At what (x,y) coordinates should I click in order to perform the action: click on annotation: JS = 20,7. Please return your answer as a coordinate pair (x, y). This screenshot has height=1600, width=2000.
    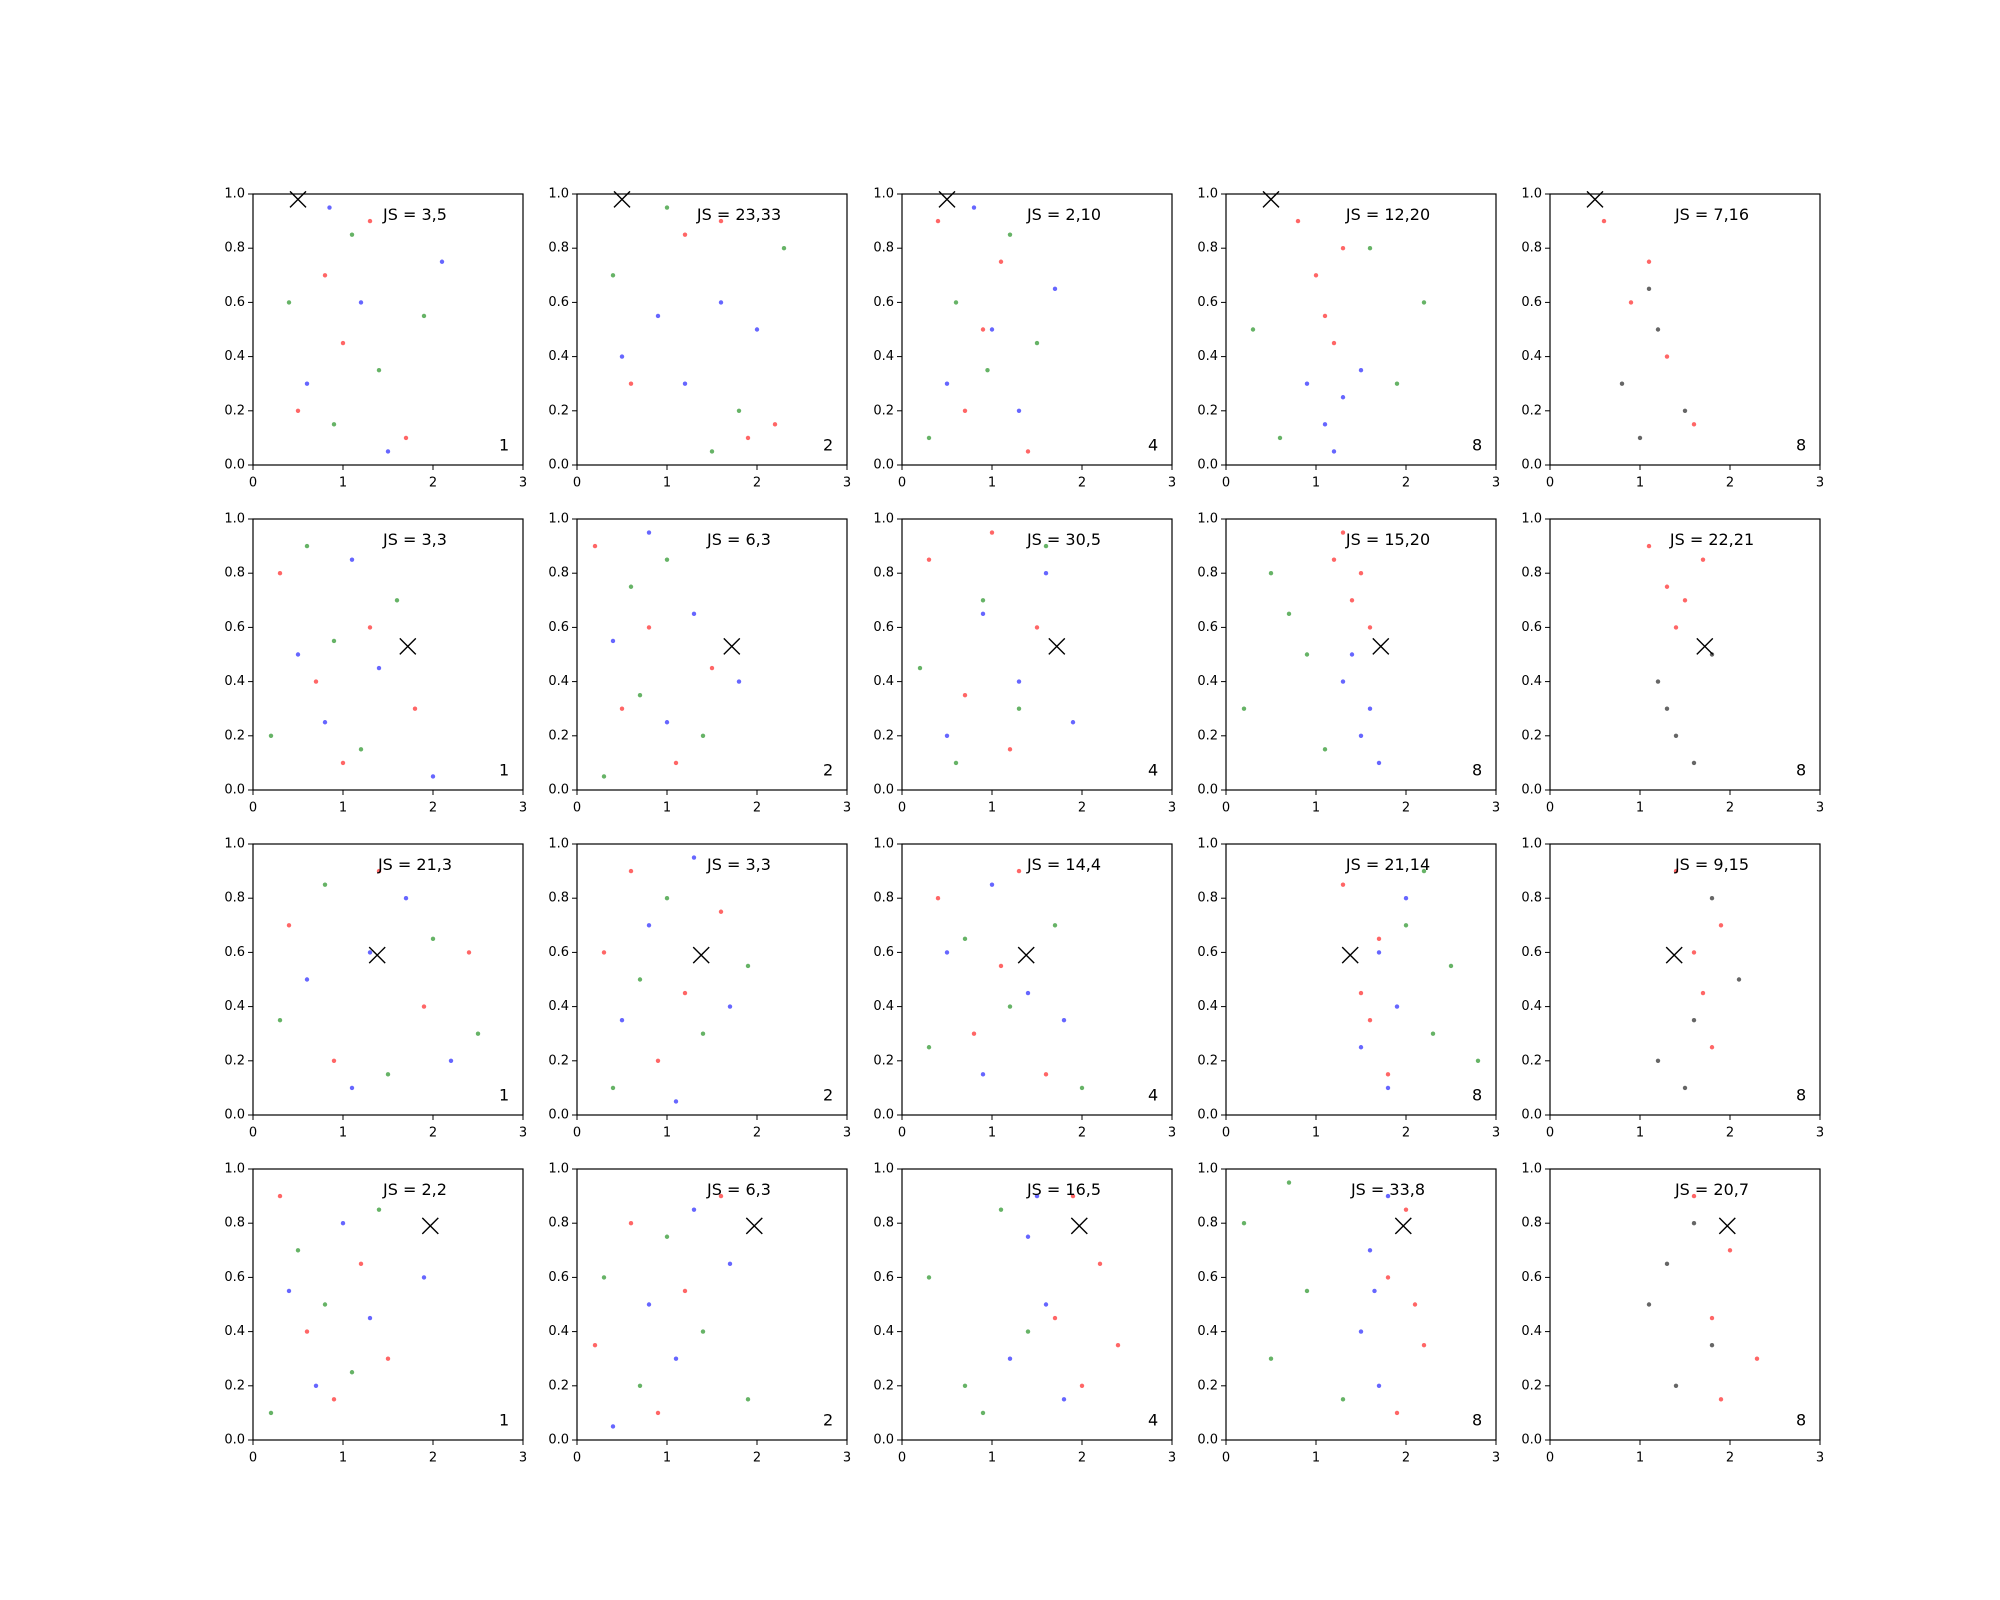
    Looking at the image, I should click on (1711, 1189).